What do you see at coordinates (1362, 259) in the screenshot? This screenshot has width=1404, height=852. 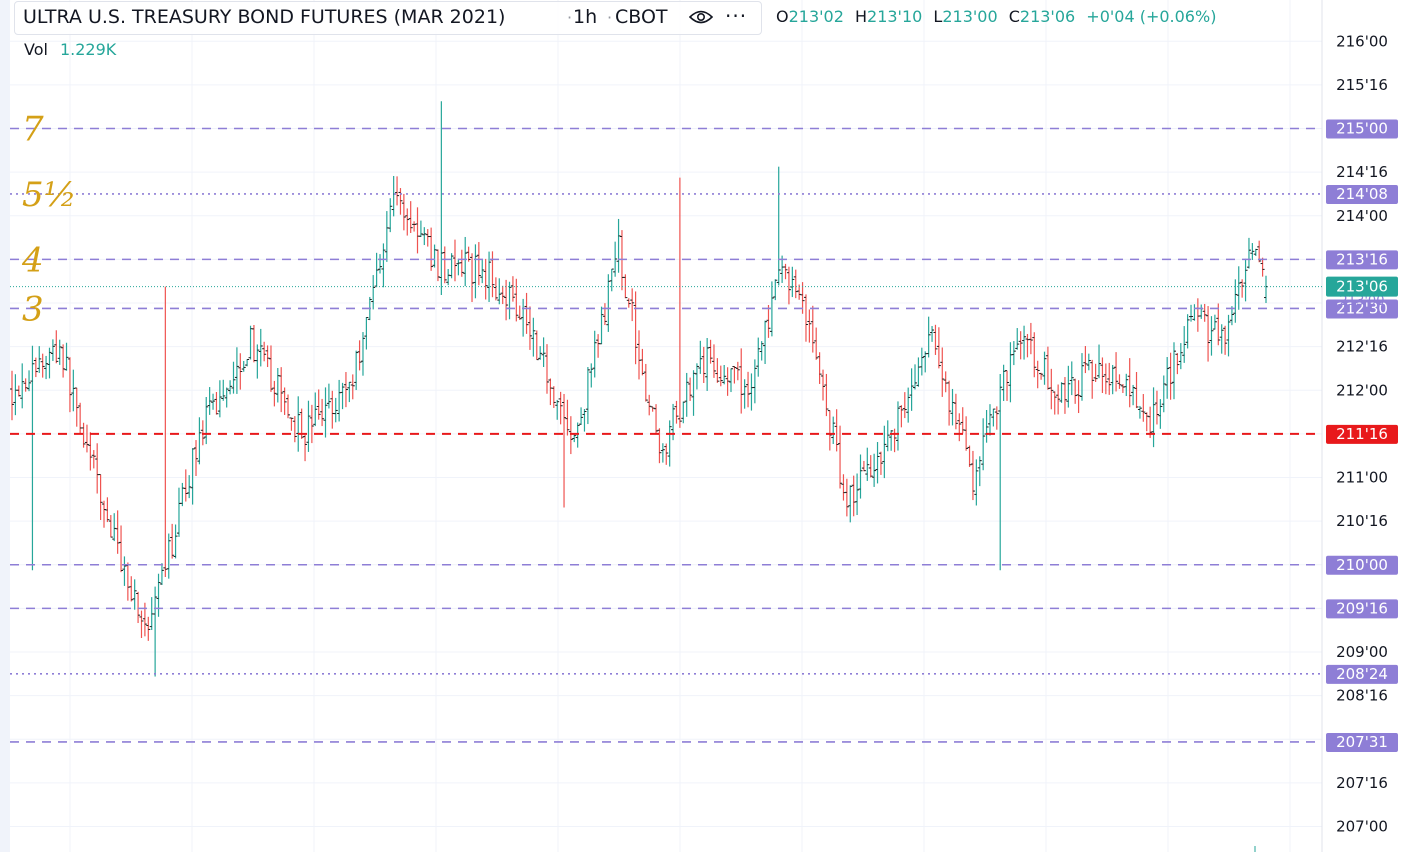 I see `price-level-label: 213'16` at bounding box center [1362, 259].